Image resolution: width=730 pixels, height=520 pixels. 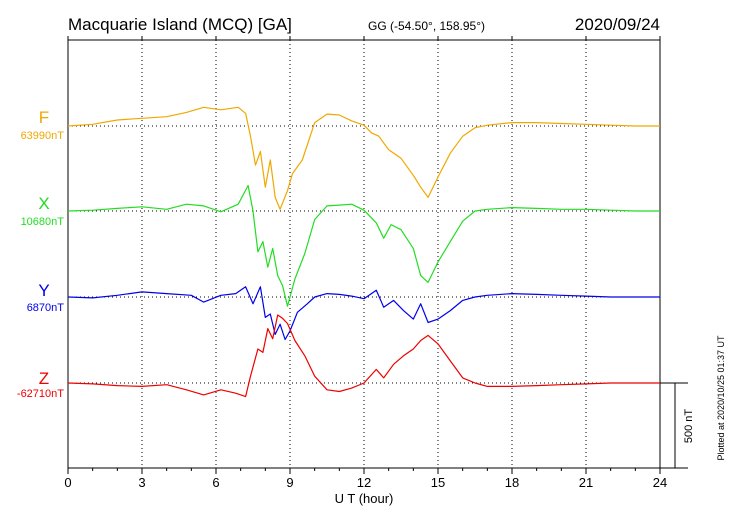 I want to click on series-f-baseline-value: 63990nT, so click(x=43, y=136).